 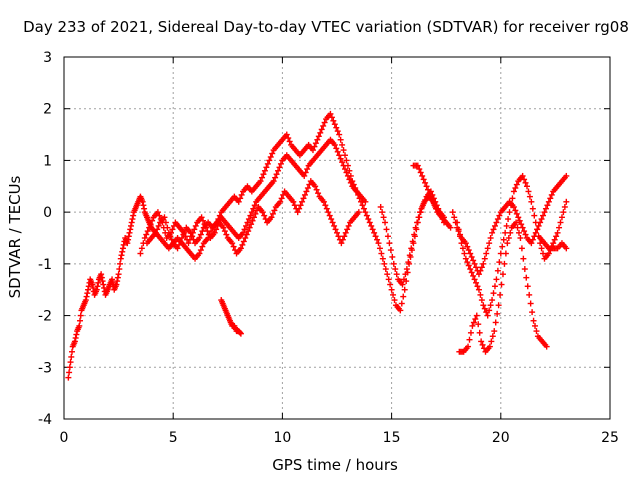 I want to click on x-tick-label: 15, so click(x=392, y=438).